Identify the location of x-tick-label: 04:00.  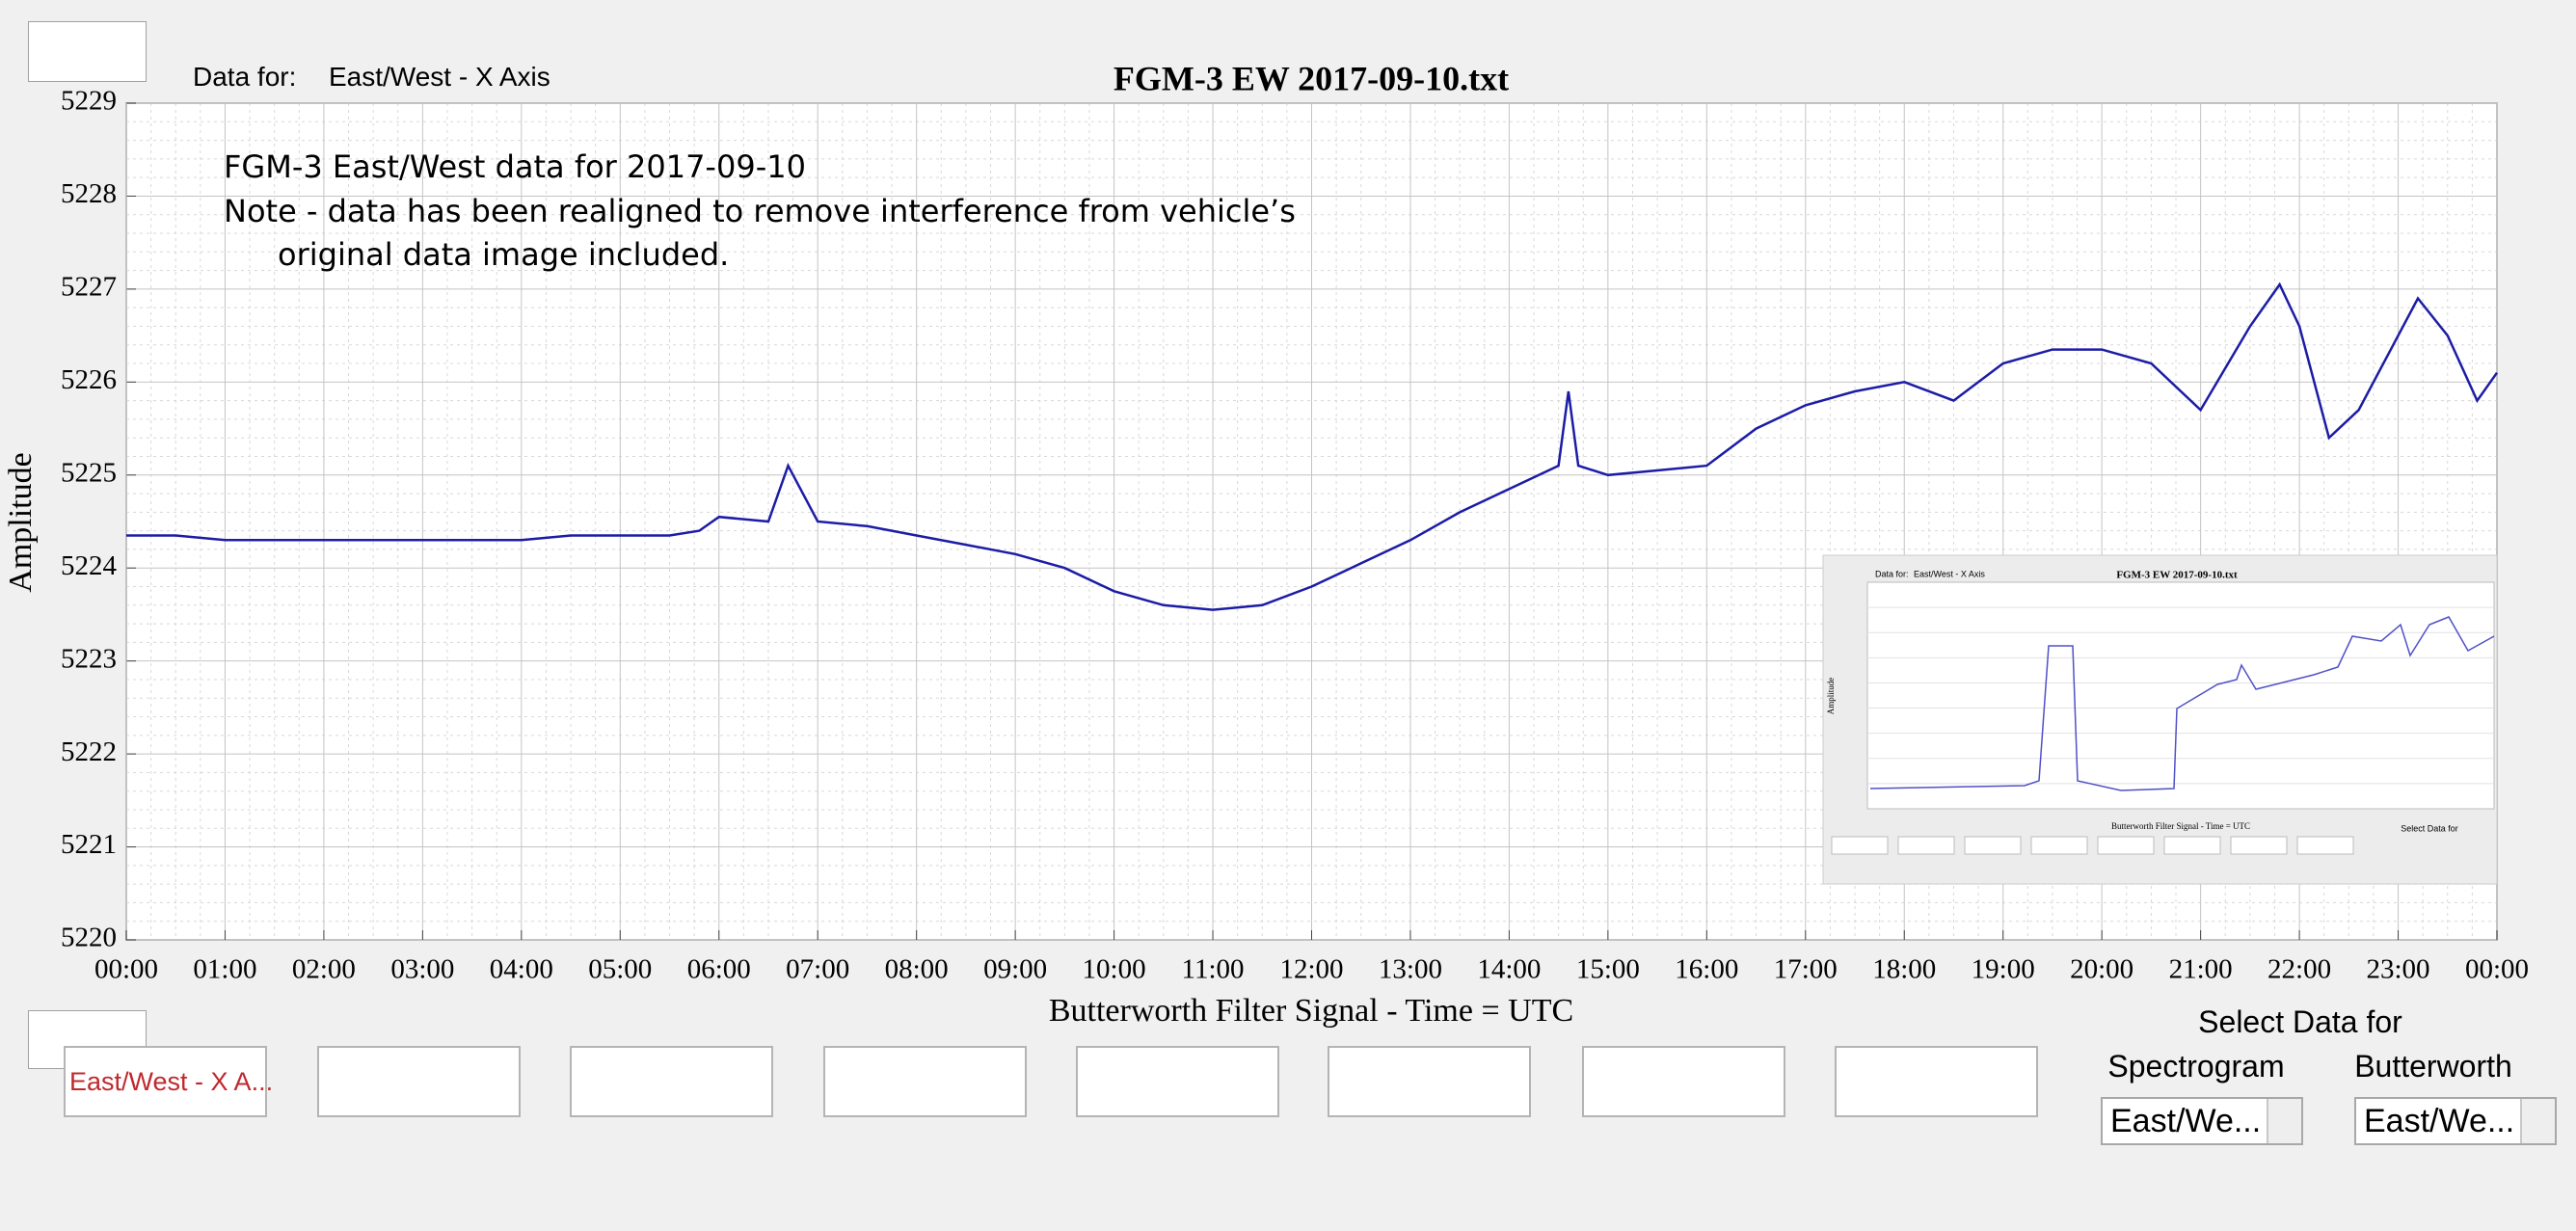
(522, 970).